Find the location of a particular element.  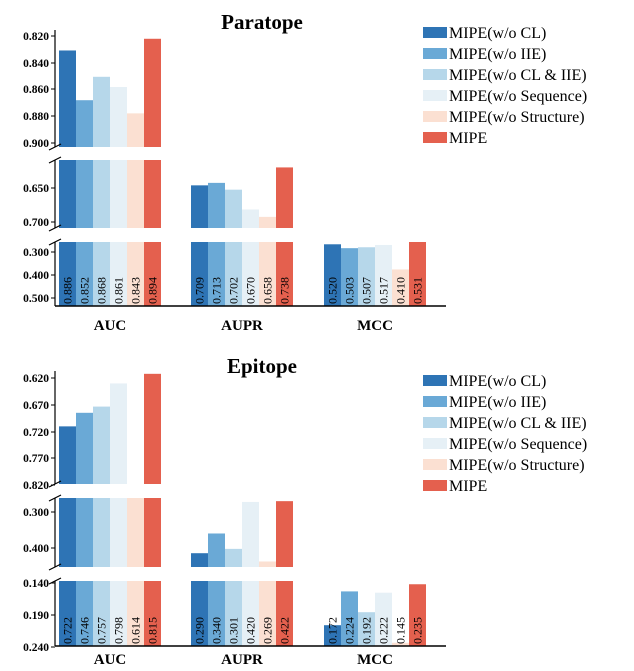

epitope-tick-label: 0.240 is located at coordinates (36, 648).